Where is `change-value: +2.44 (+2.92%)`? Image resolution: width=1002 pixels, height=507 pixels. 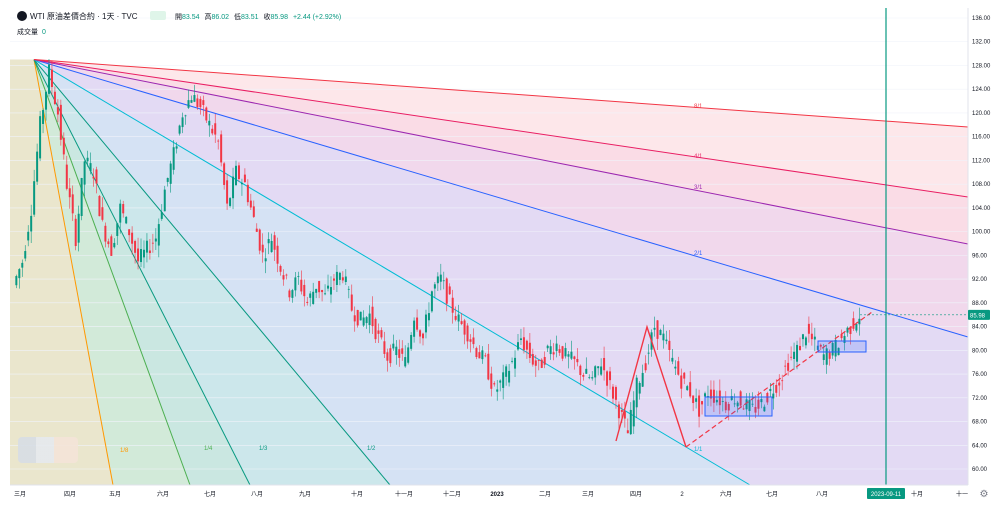
change-value: +2.44 (+2.92%) is located at coordinates (317, 17).